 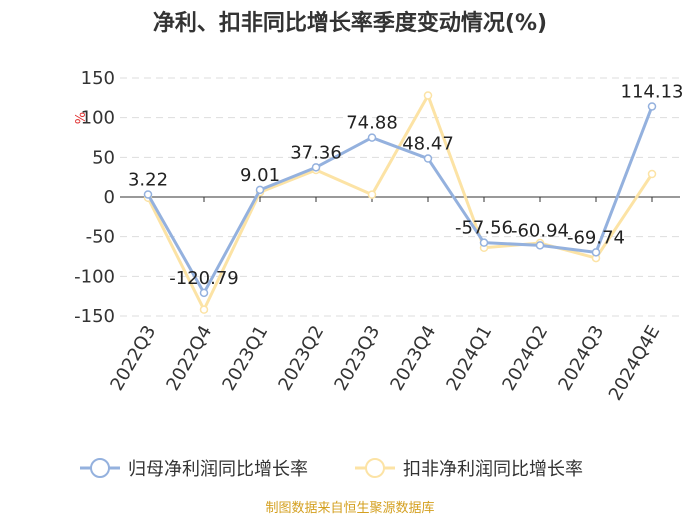 I want to click on y-tick-label: 100, so click(x=98, y=118).